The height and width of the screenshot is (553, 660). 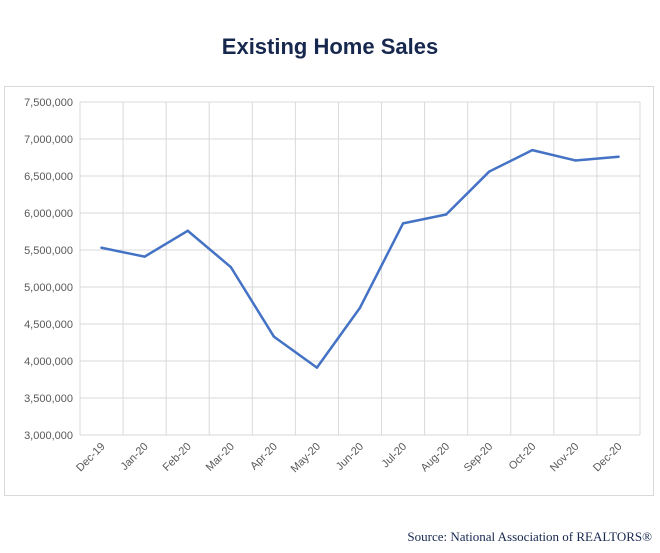 I want to click on y-tick-label: 3,500,000, so click(x=48, y=399).